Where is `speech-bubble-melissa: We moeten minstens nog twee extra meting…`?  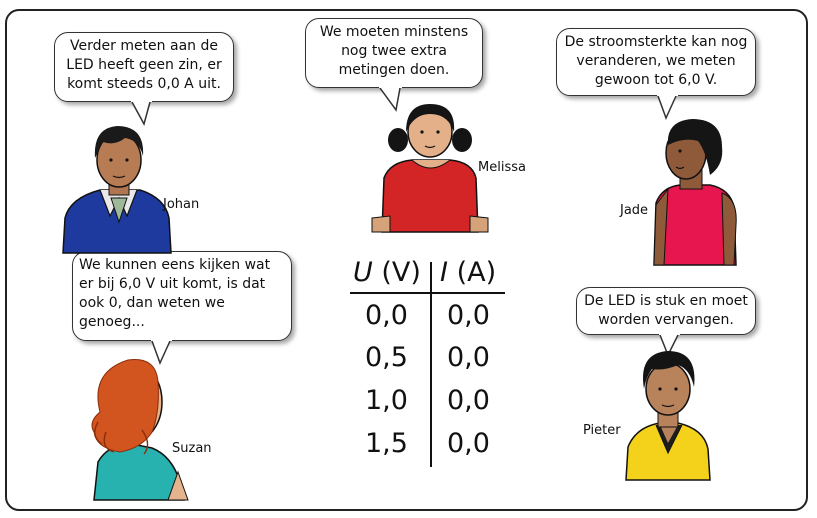
speech-bubble-melissa: We moeten minstens nog twee extra meting… is located at coordinates (394, 53).